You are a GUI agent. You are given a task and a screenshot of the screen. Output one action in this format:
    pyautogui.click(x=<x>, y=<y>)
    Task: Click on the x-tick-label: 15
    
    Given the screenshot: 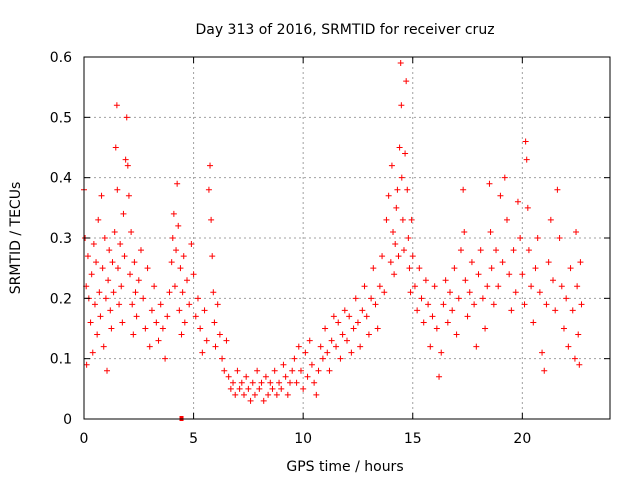 What is the action you would take?
    pyautogui.click(x=413, y=439)
    